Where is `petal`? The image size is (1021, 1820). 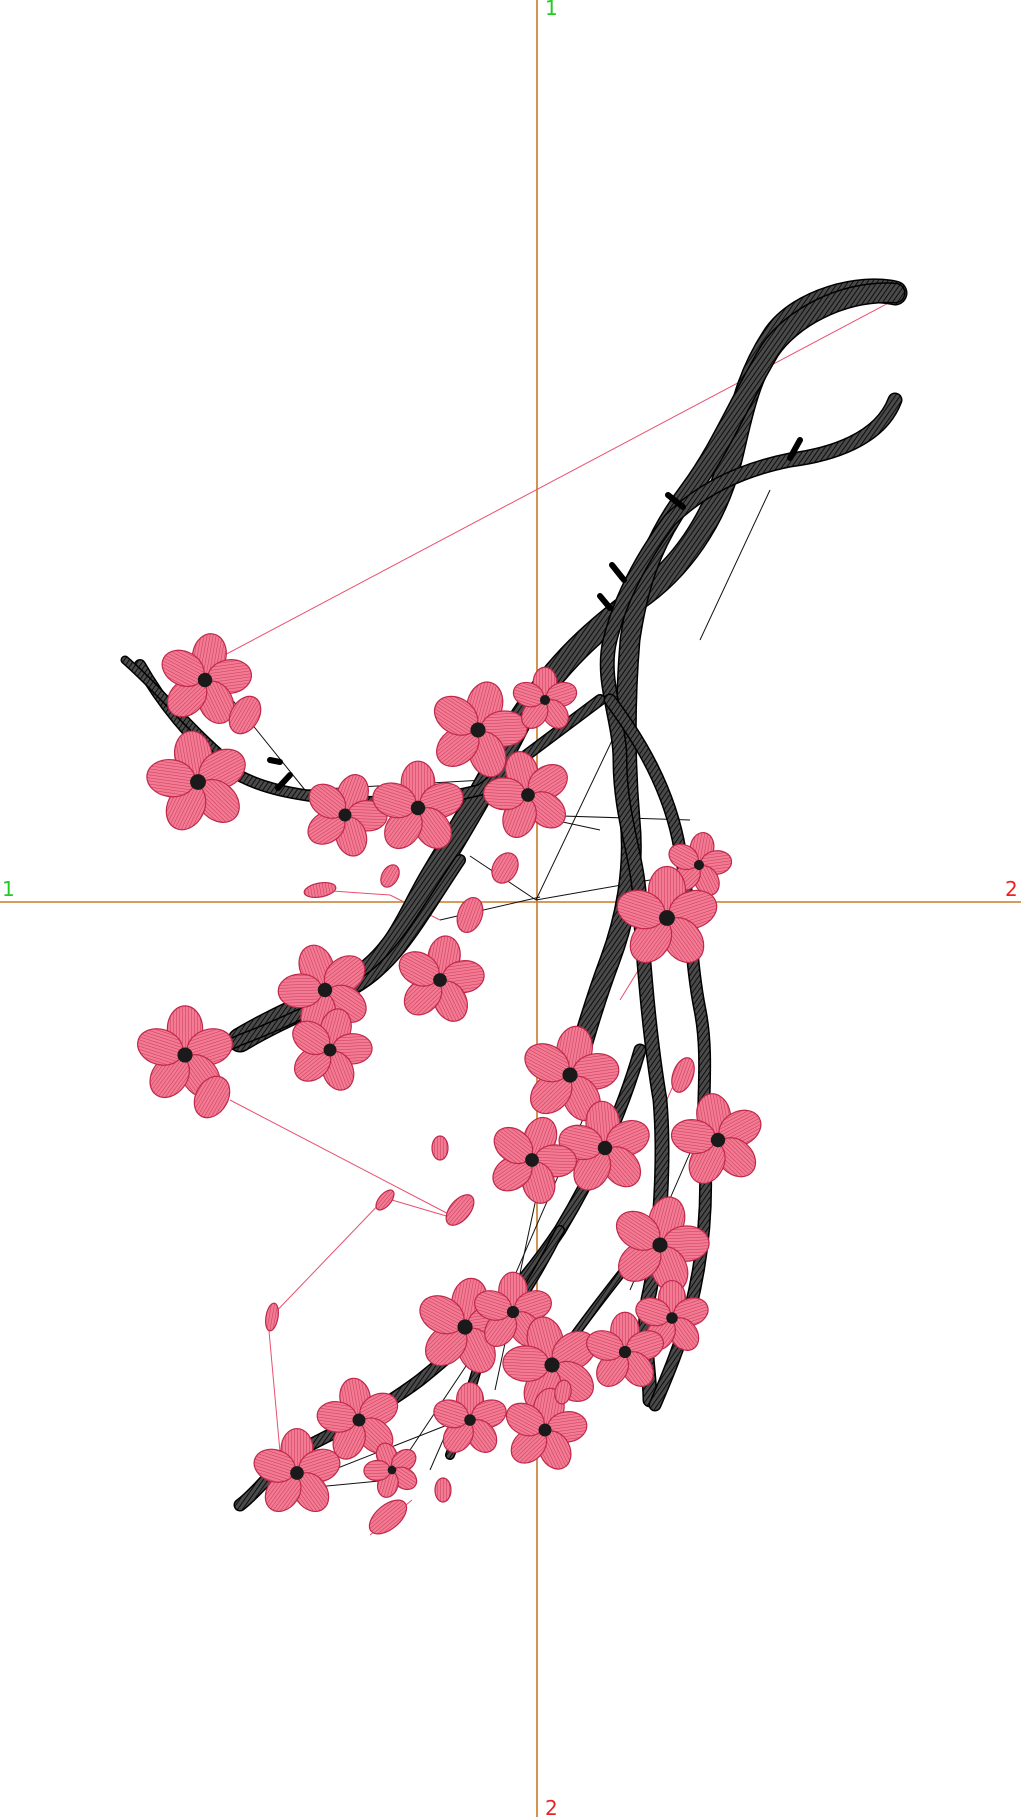 petal is located at coordinates (377, 1470).